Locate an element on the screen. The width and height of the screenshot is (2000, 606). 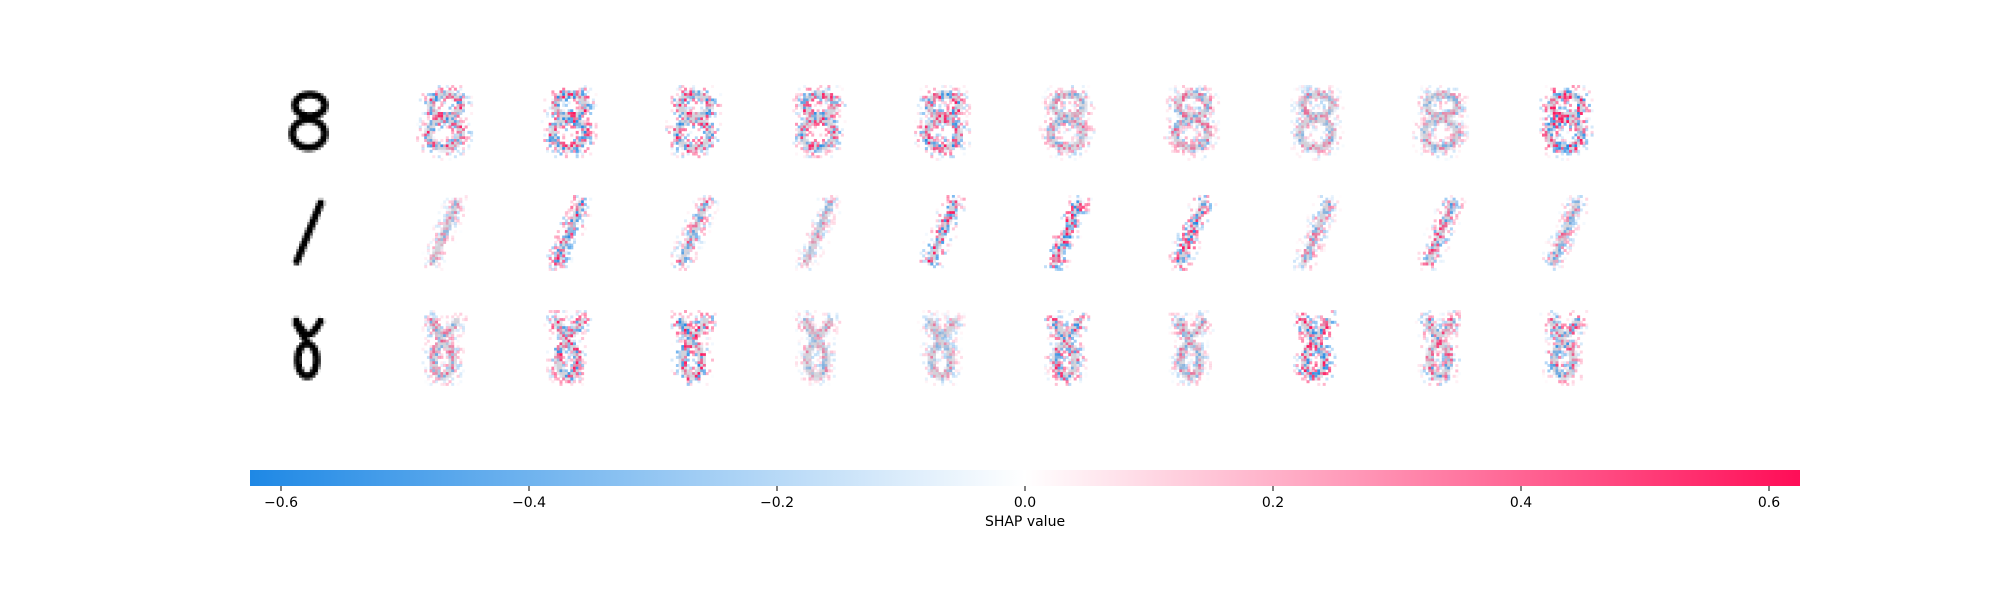
colorbar-tick-label: 0.2 is located at coordinates (1273, 503).